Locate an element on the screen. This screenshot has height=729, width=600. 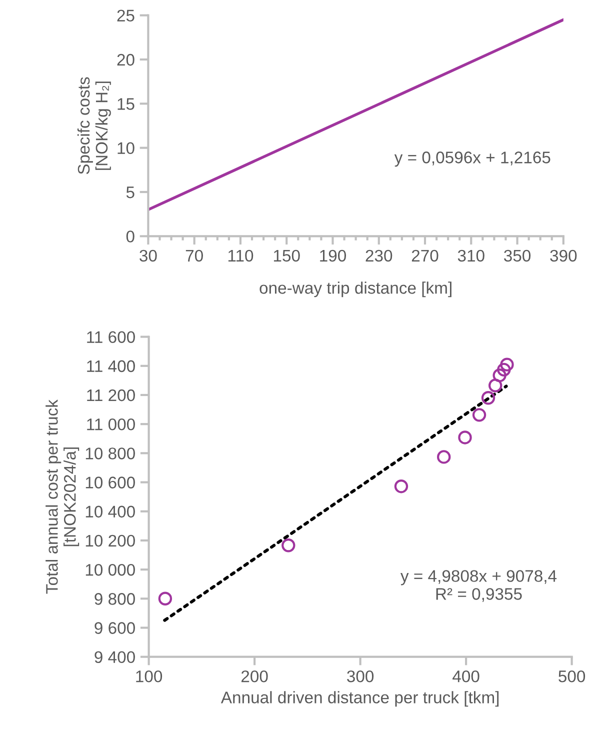
y-tick-label: 20 is located at coordinates (125, 60).